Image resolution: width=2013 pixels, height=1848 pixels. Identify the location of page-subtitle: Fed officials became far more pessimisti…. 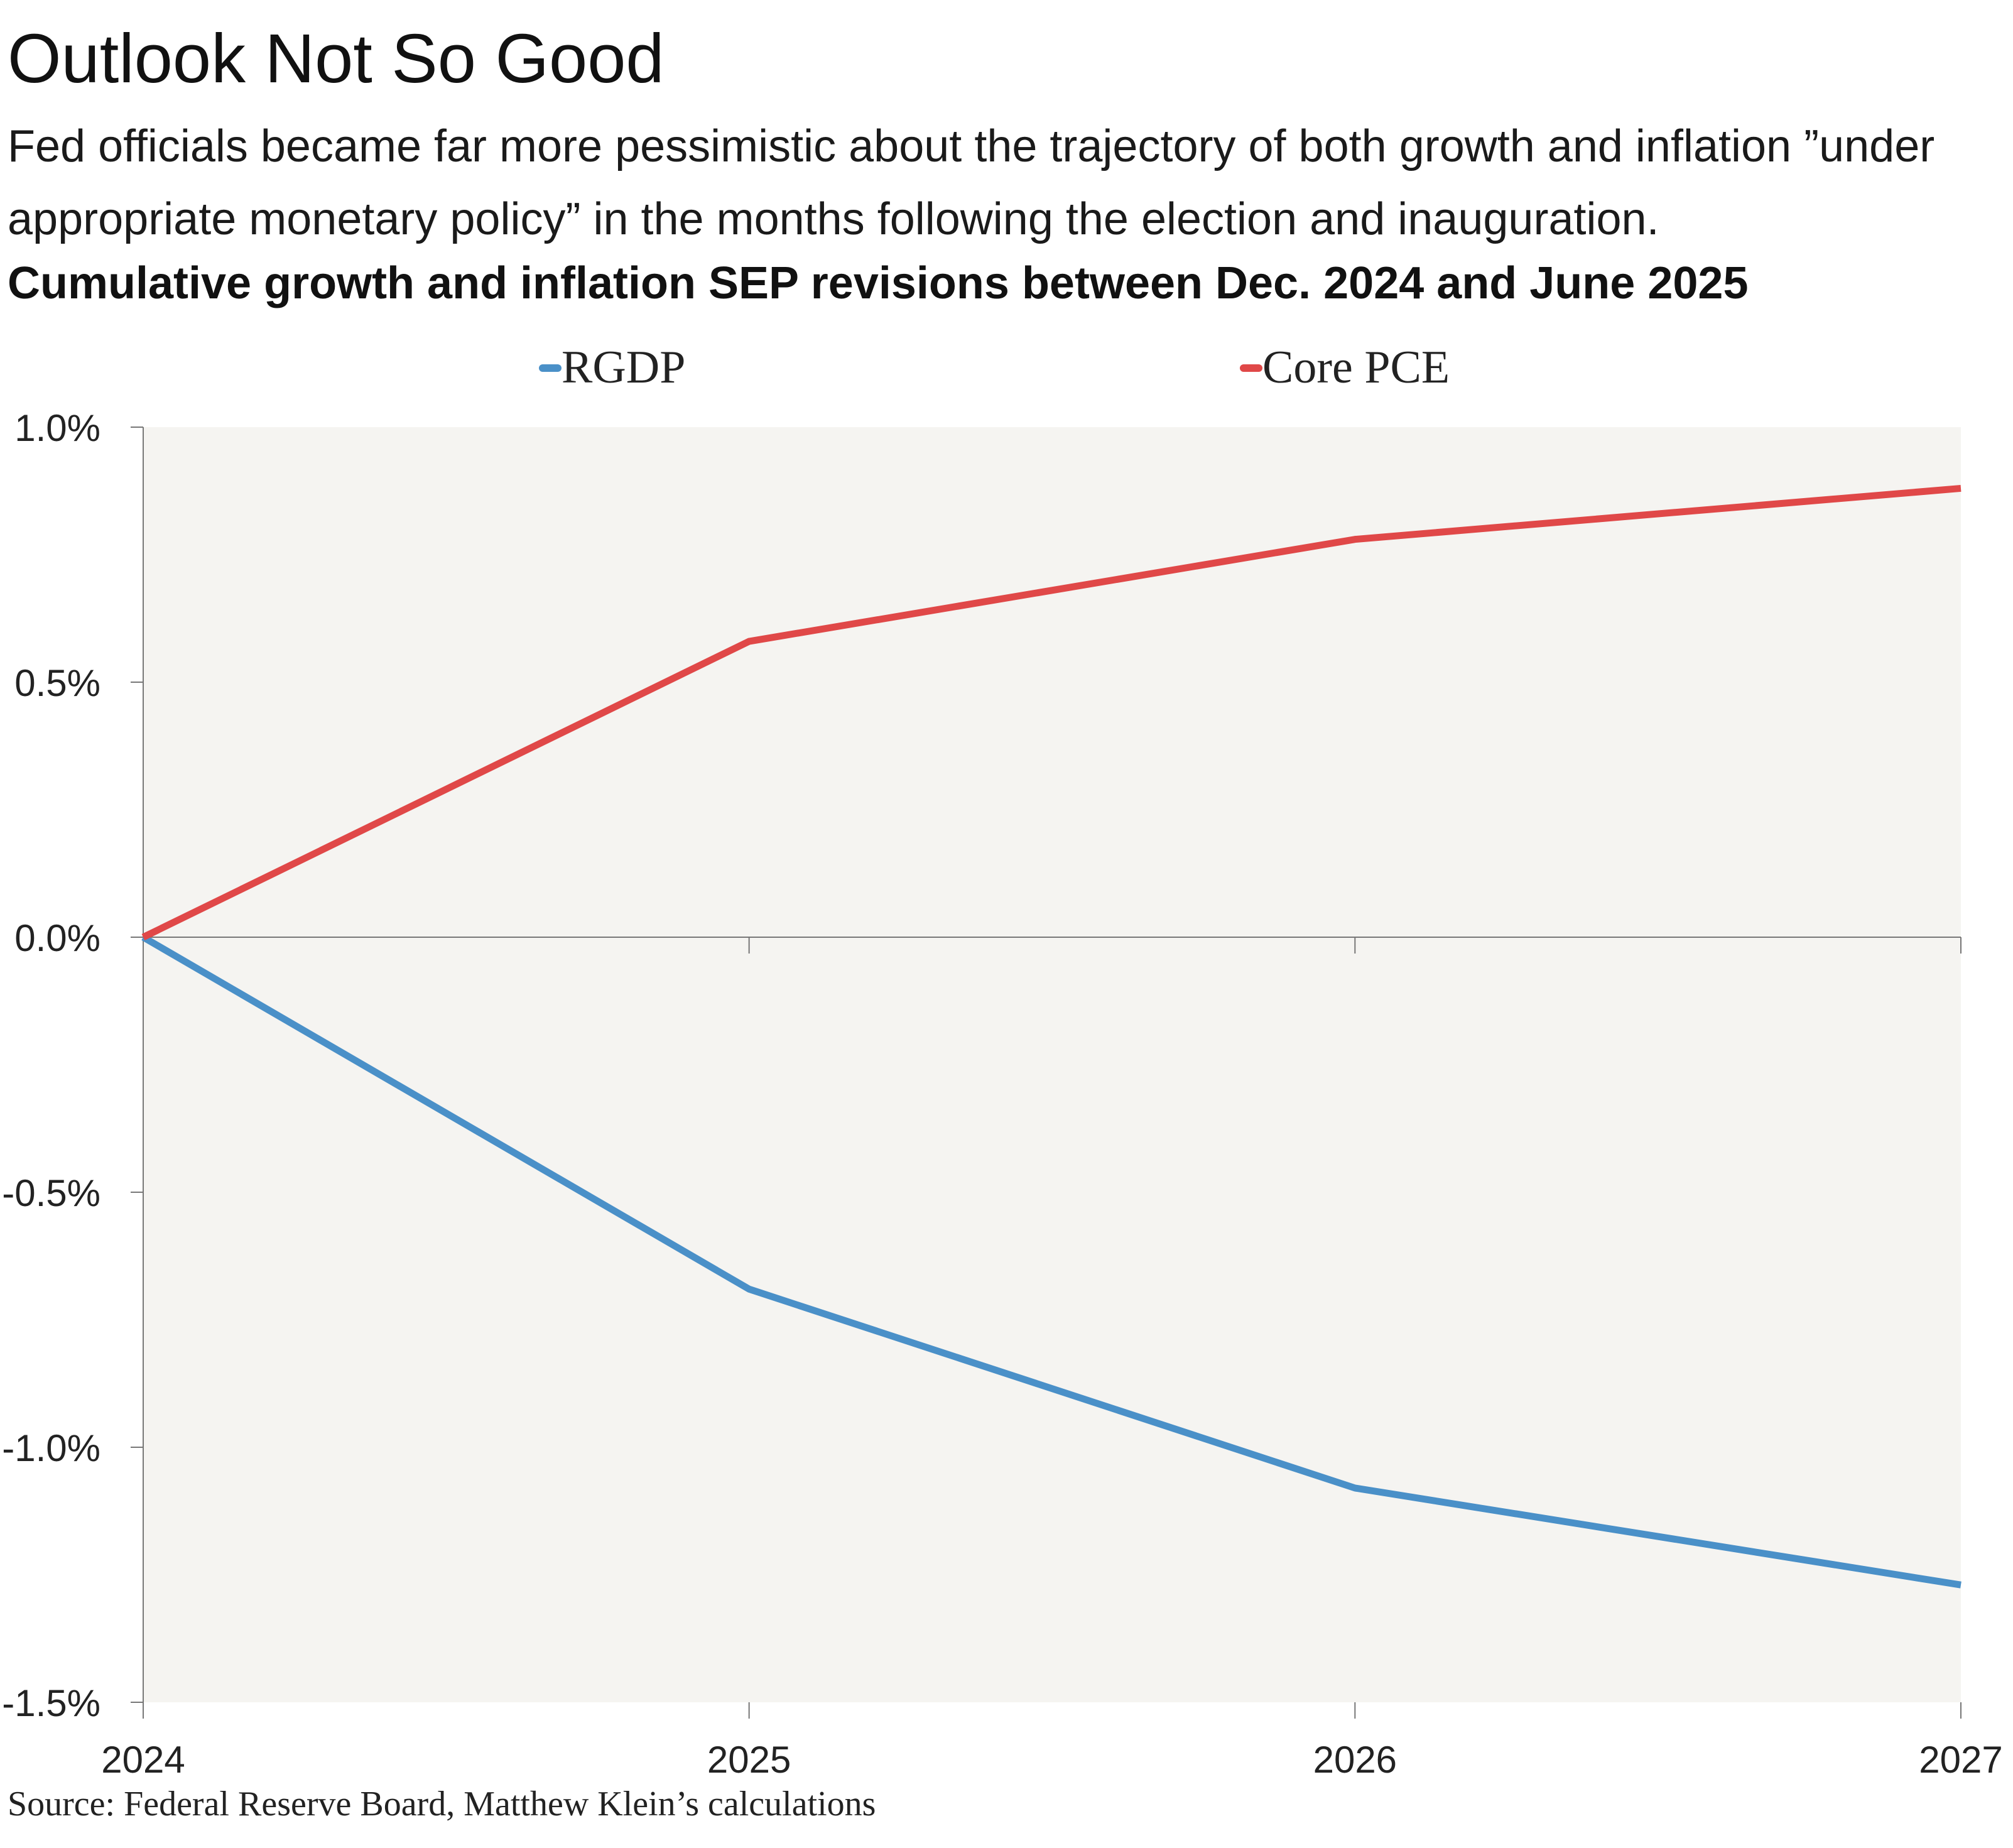
(971, 183).